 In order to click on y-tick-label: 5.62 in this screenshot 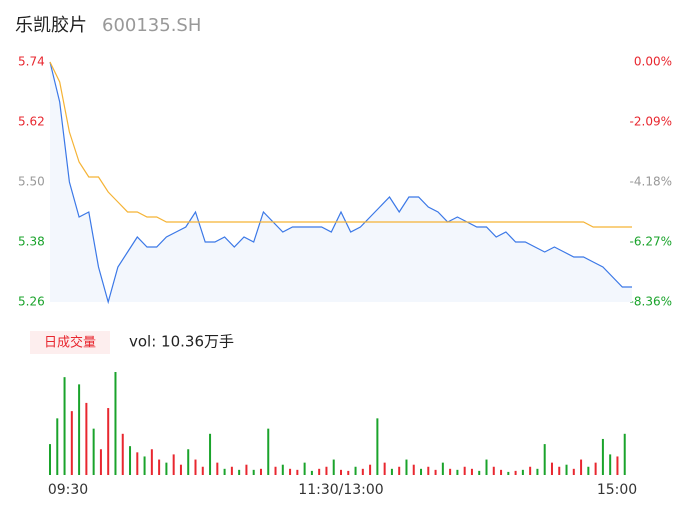, I will do `click(31, 122)`.